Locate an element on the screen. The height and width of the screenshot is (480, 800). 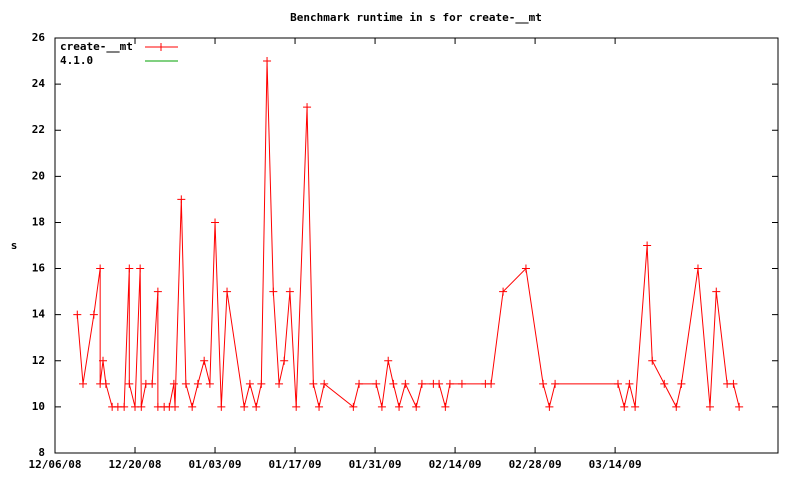
x-tick-label: 03/14/09 is located at coordinates (615, 464).